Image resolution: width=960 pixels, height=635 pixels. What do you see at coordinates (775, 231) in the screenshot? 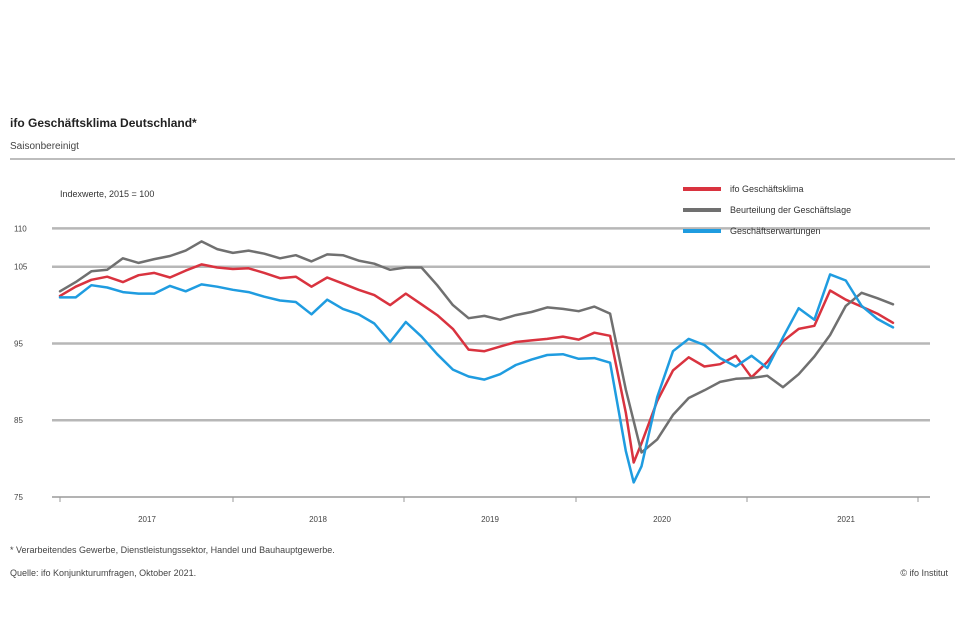
I see `legend-label: Geschäftserwartungen` at bounding box center [775, 231].